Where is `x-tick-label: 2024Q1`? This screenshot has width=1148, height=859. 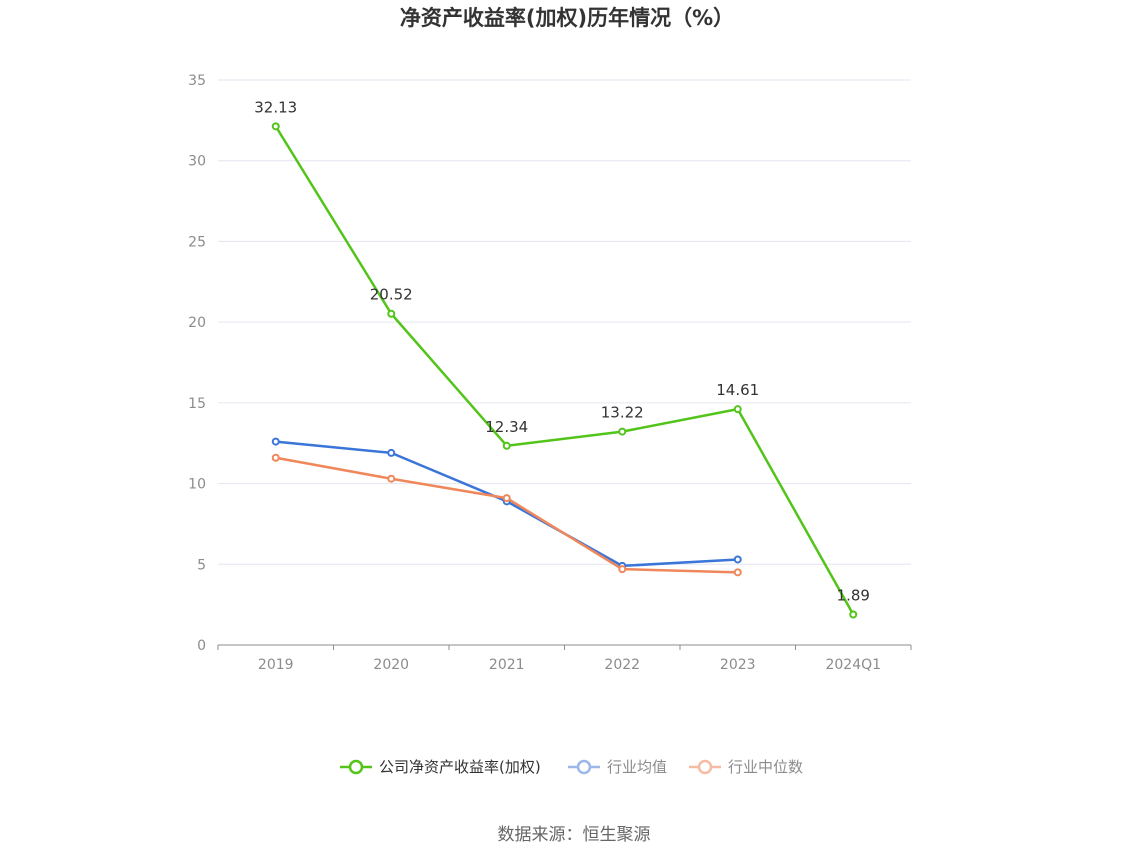 x-tick-label: 2024Q1 is located at coordinates (853, 665).